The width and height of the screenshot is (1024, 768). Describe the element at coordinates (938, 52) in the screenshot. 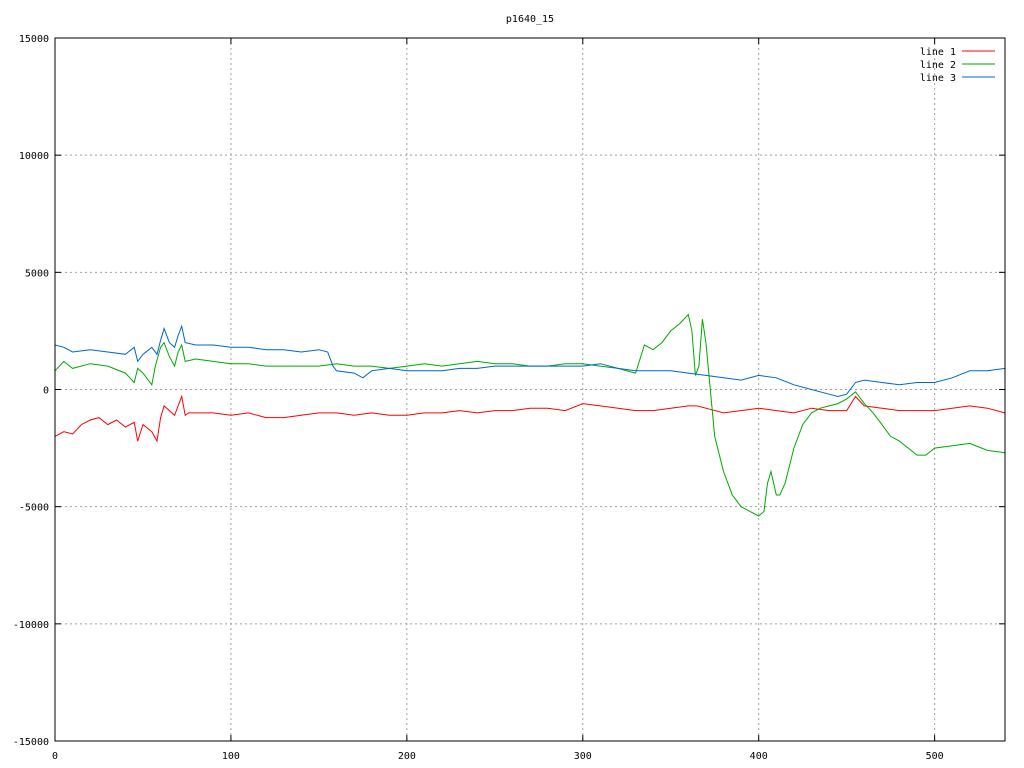

I see `legend-label: line 1` at that location.